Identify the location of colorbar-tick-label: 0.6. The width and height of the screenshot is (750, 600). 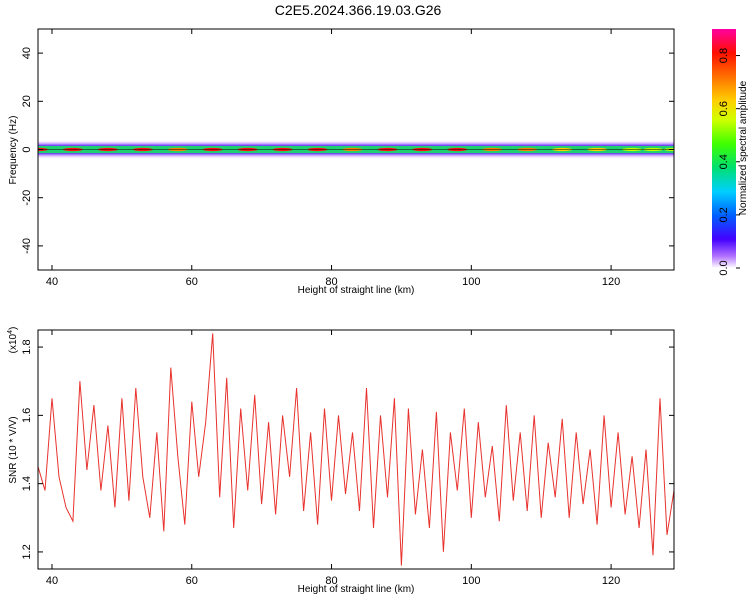
(724, 108).